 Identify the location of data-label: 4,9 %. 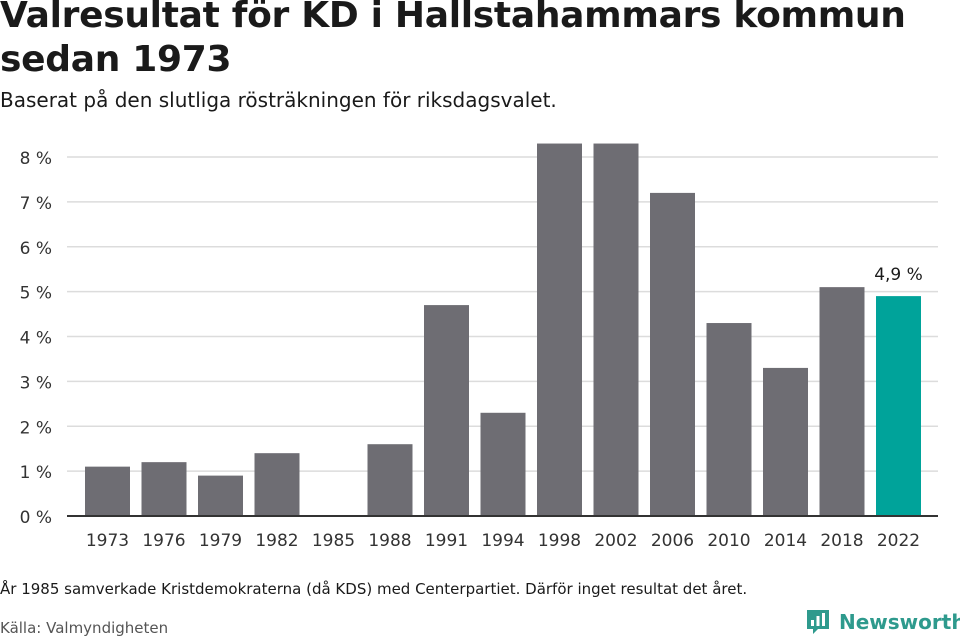
(898, 275).